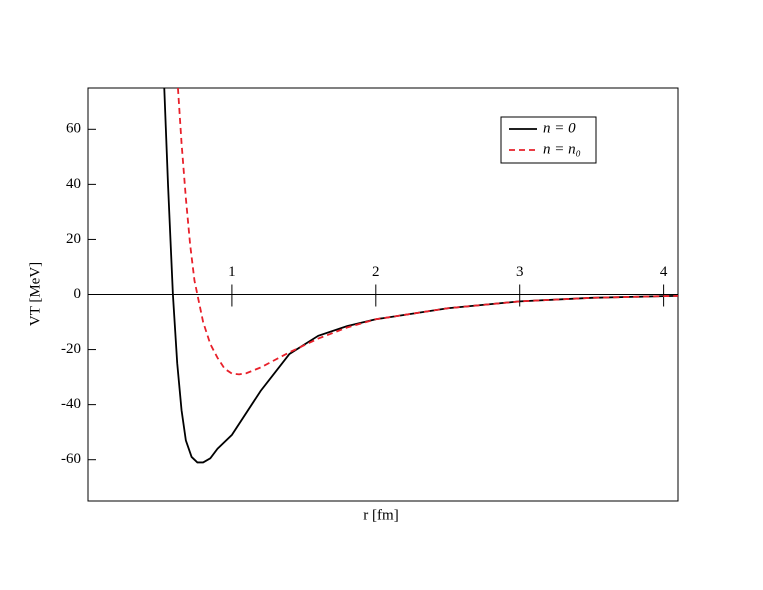  What do you see at coordinates (78, 294) in the screenshot?
I see `y-tick-label: 0` at bounding box center [78, 294].